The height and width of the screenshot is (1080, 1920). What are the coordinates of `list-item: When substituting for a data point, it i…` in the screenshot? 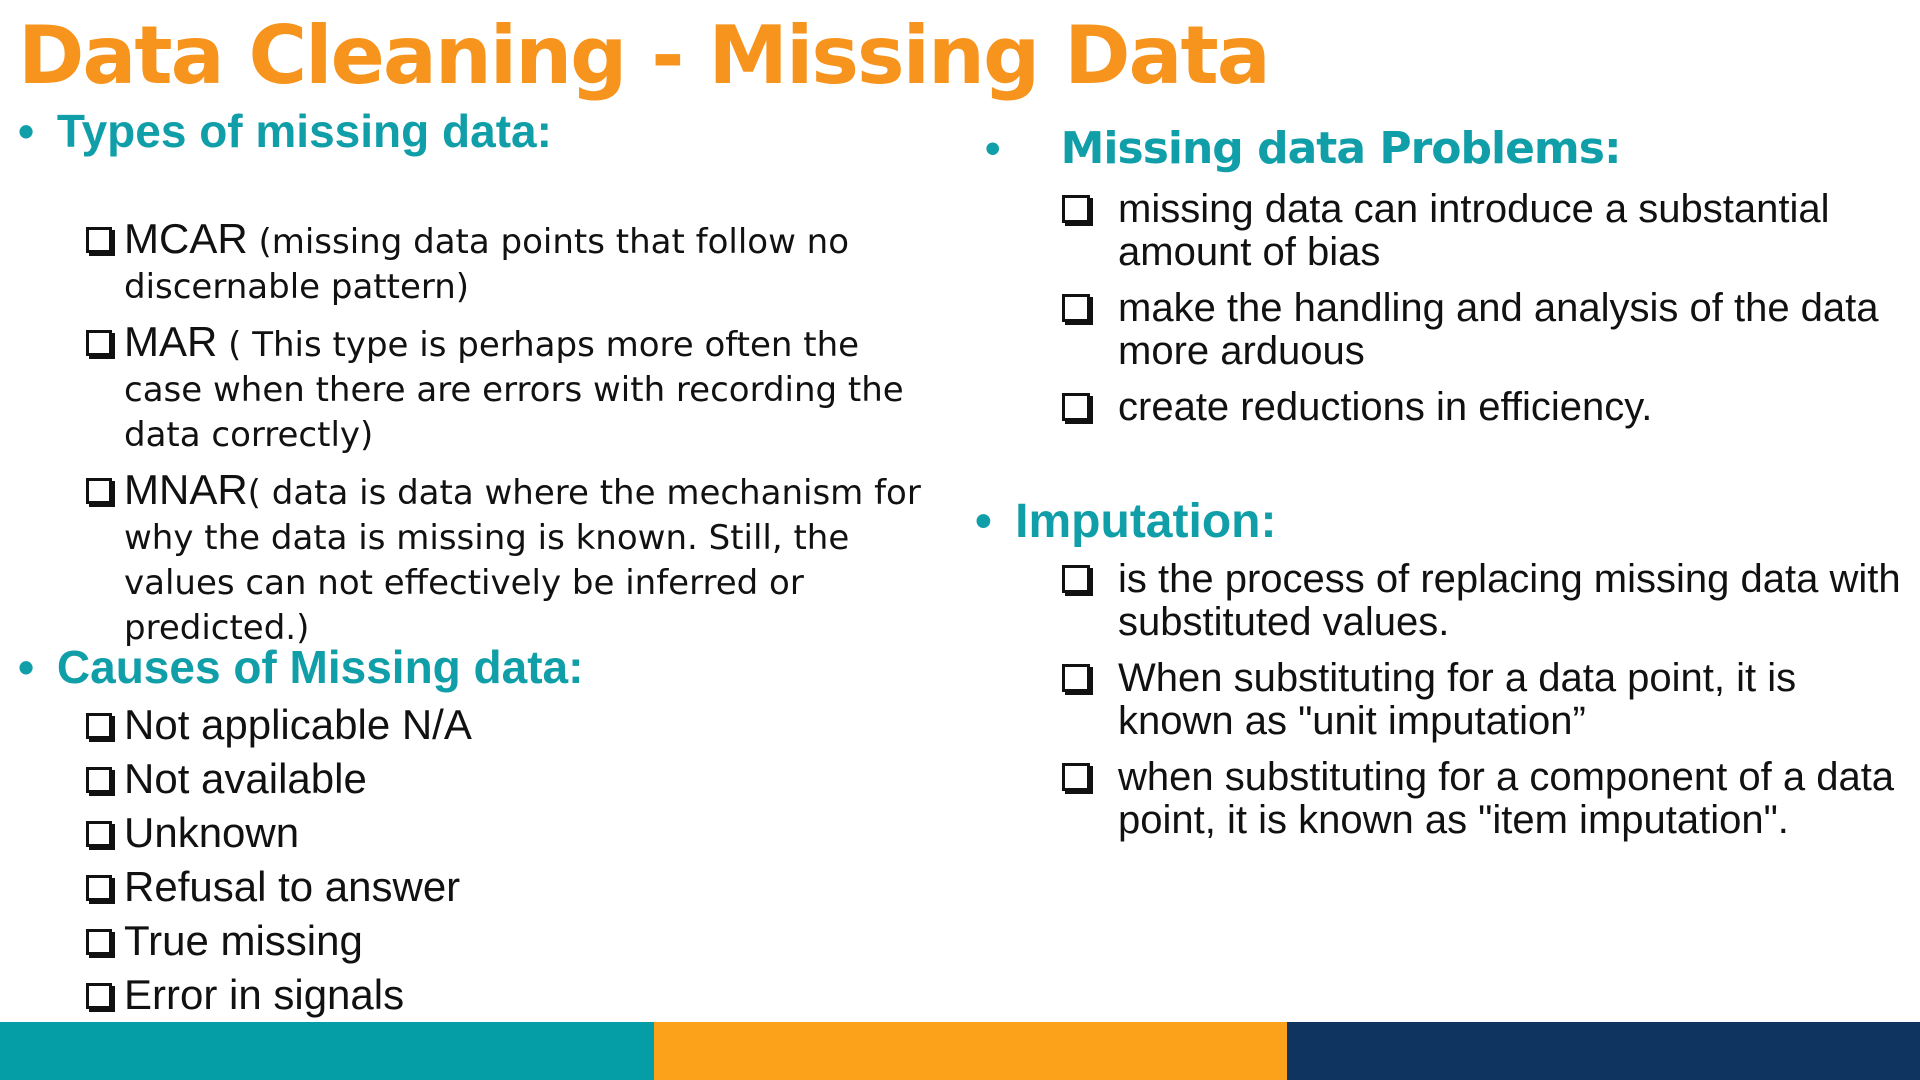 It's located at (1482, 700).